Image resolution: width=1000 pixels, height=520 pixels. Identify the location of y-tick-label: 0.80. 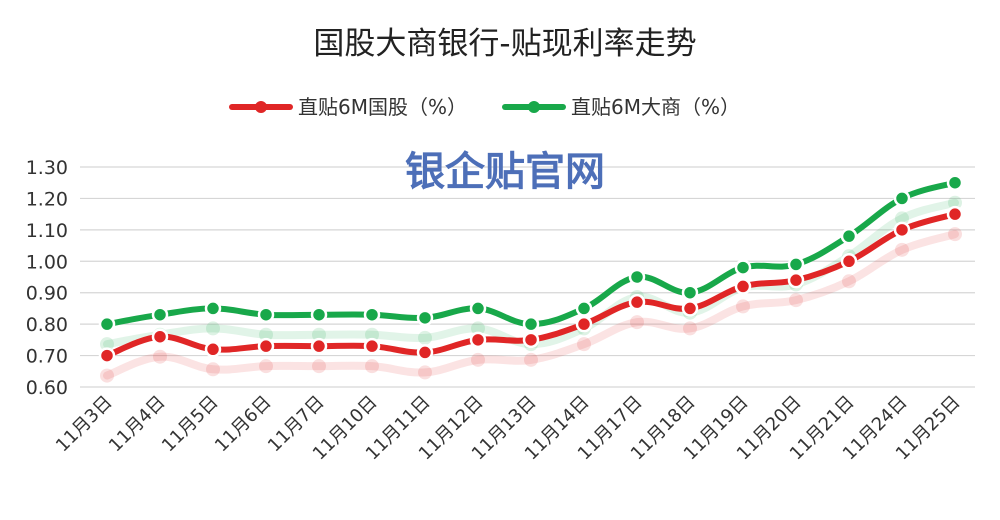
(47, 325).